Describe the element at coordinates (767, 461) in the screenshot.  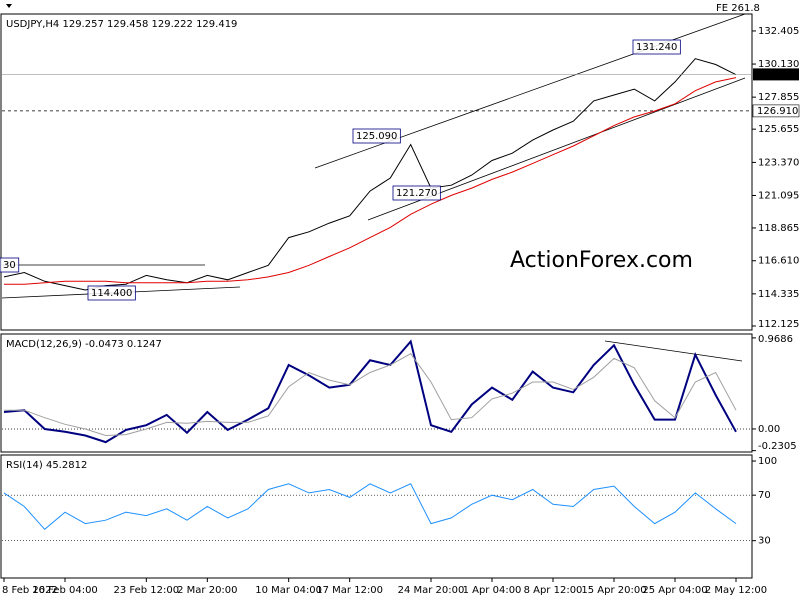
I see `y-tick-label: 100` at that location.